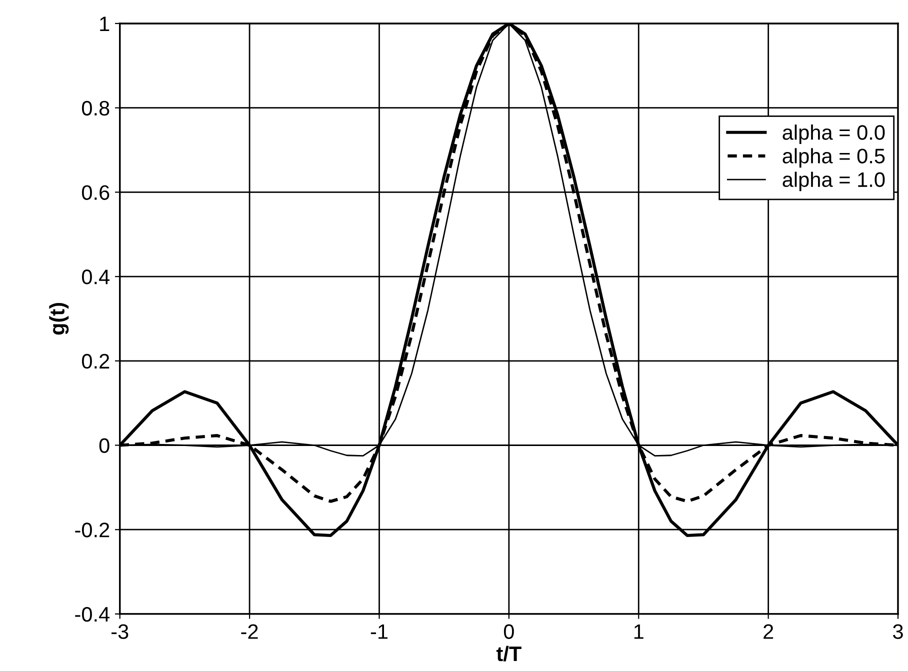 This screenshot has height=671, width=908. I want to click on legend-label: alpha = 0.5, so click(833, 158).